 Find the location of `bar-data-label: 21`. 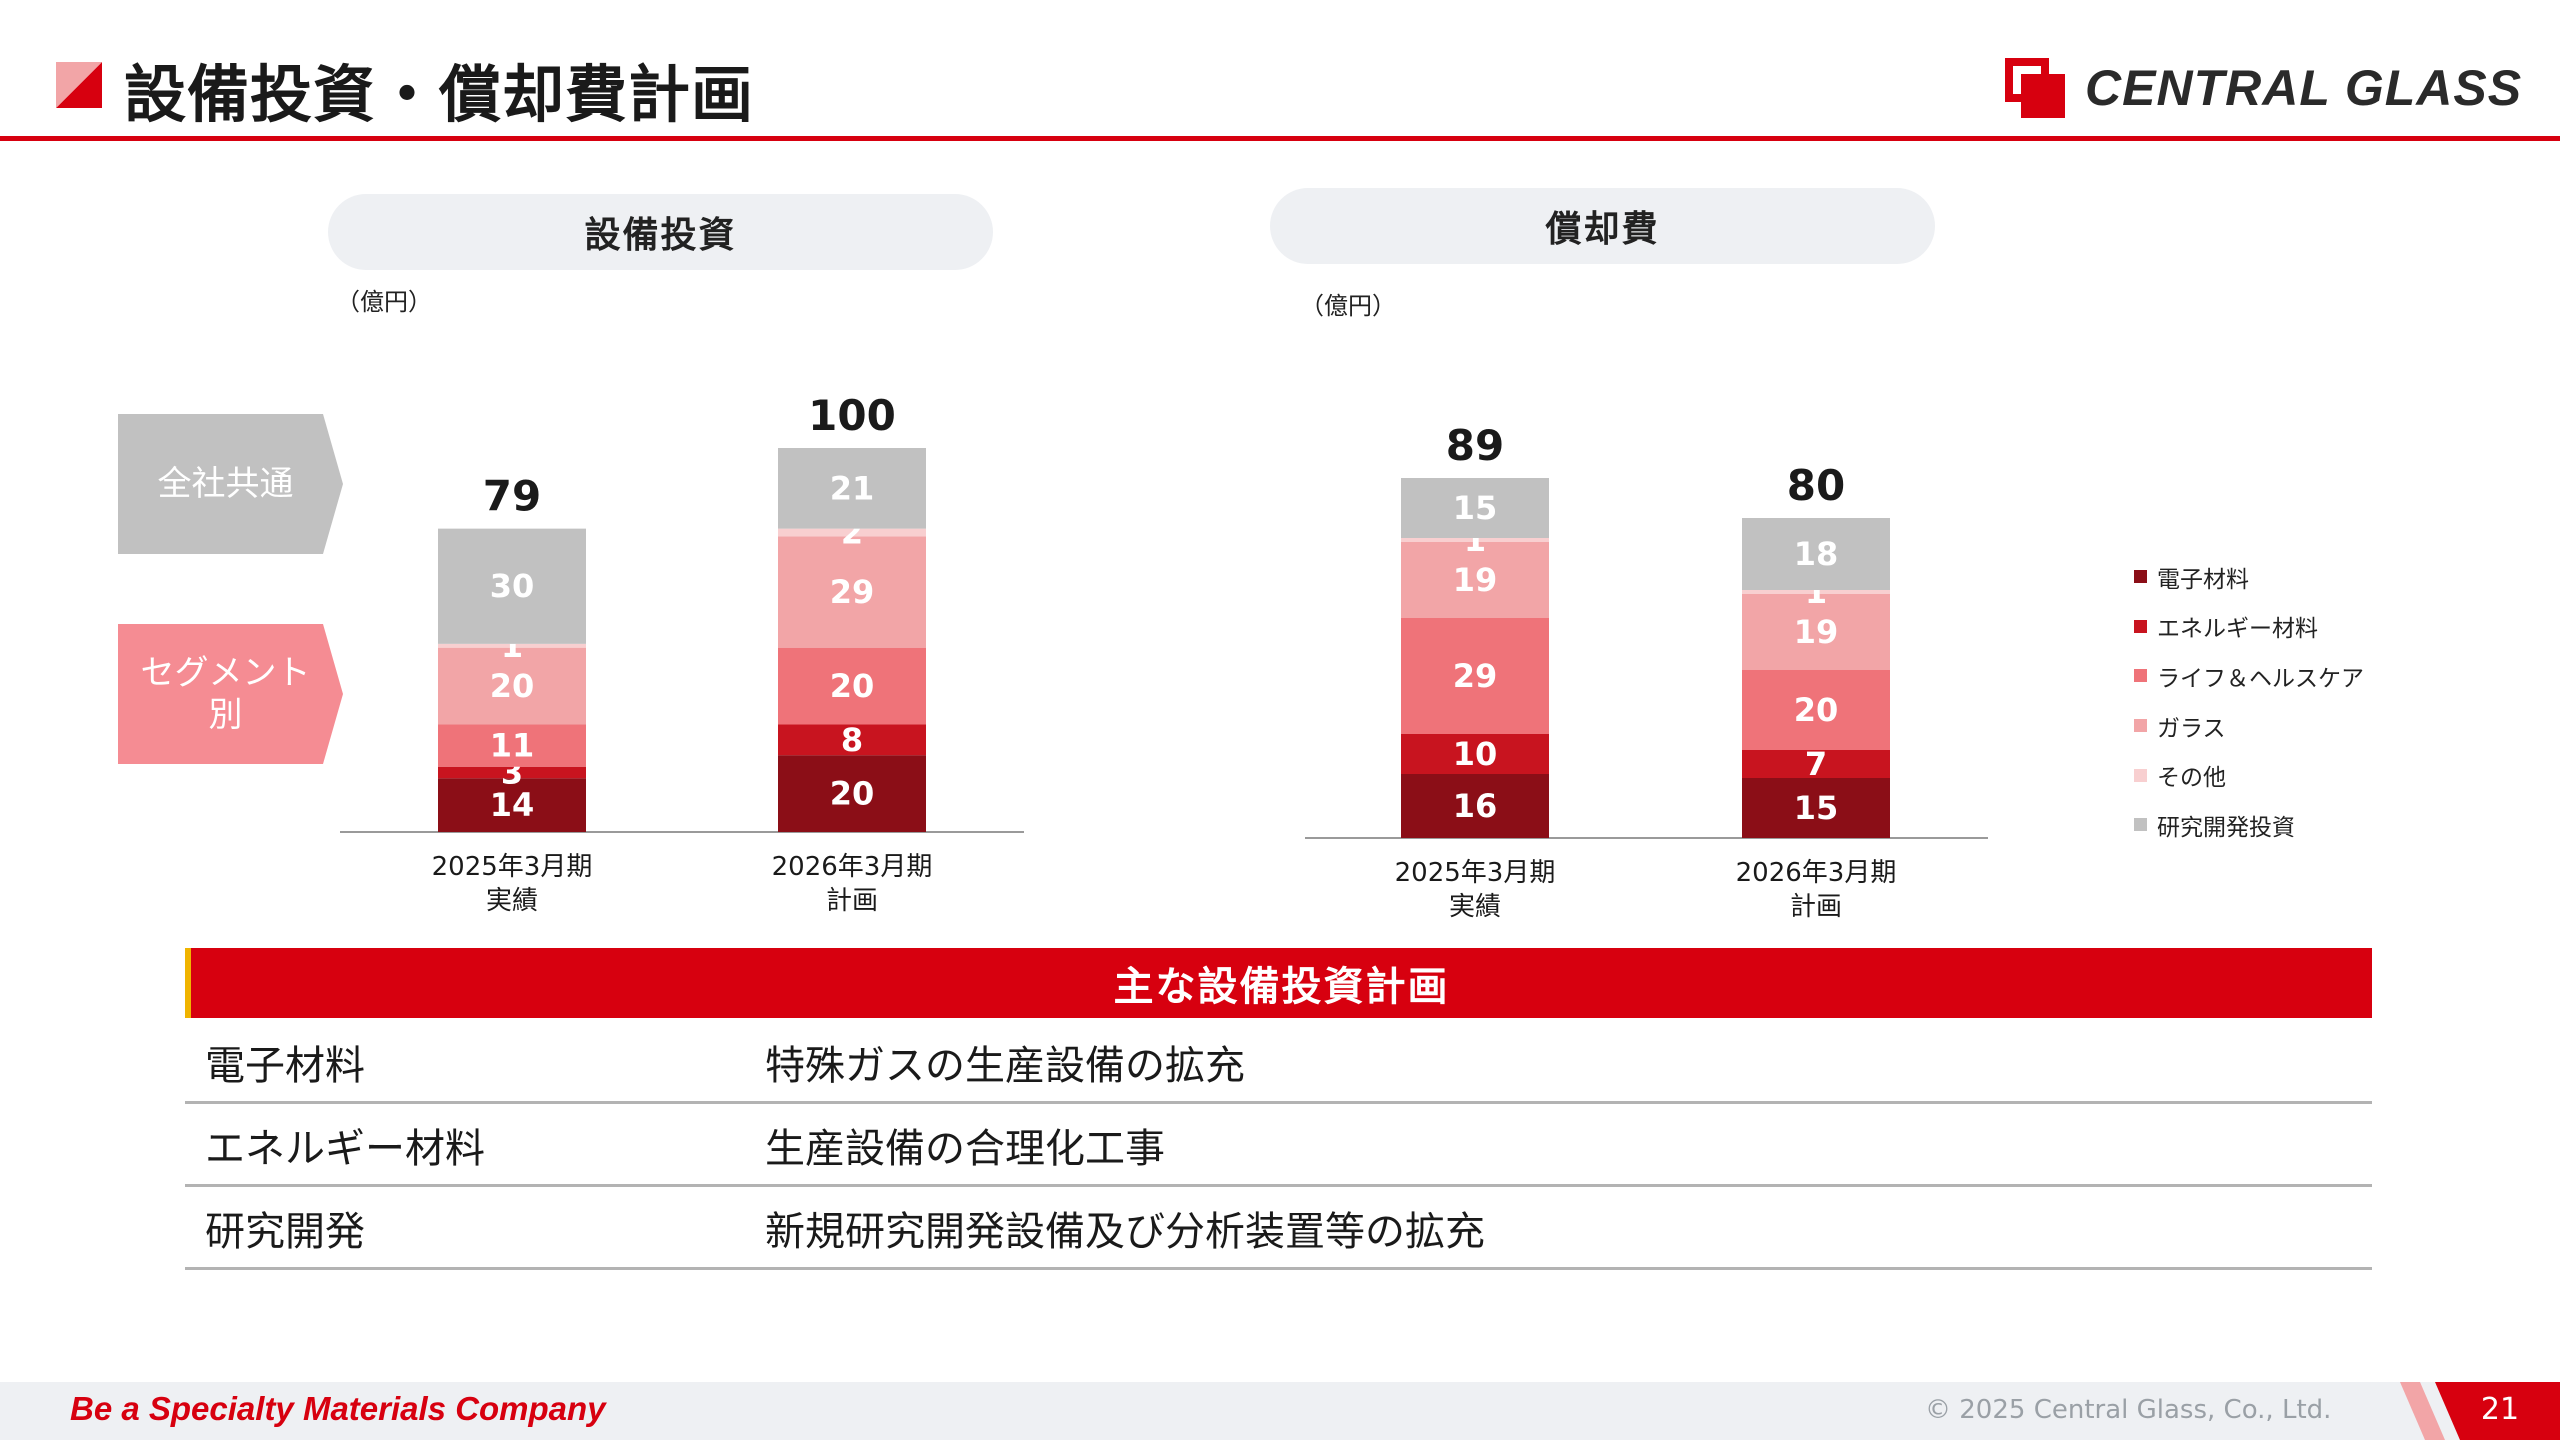

bar-data-label: 21 is located at coordinates (852, 488).